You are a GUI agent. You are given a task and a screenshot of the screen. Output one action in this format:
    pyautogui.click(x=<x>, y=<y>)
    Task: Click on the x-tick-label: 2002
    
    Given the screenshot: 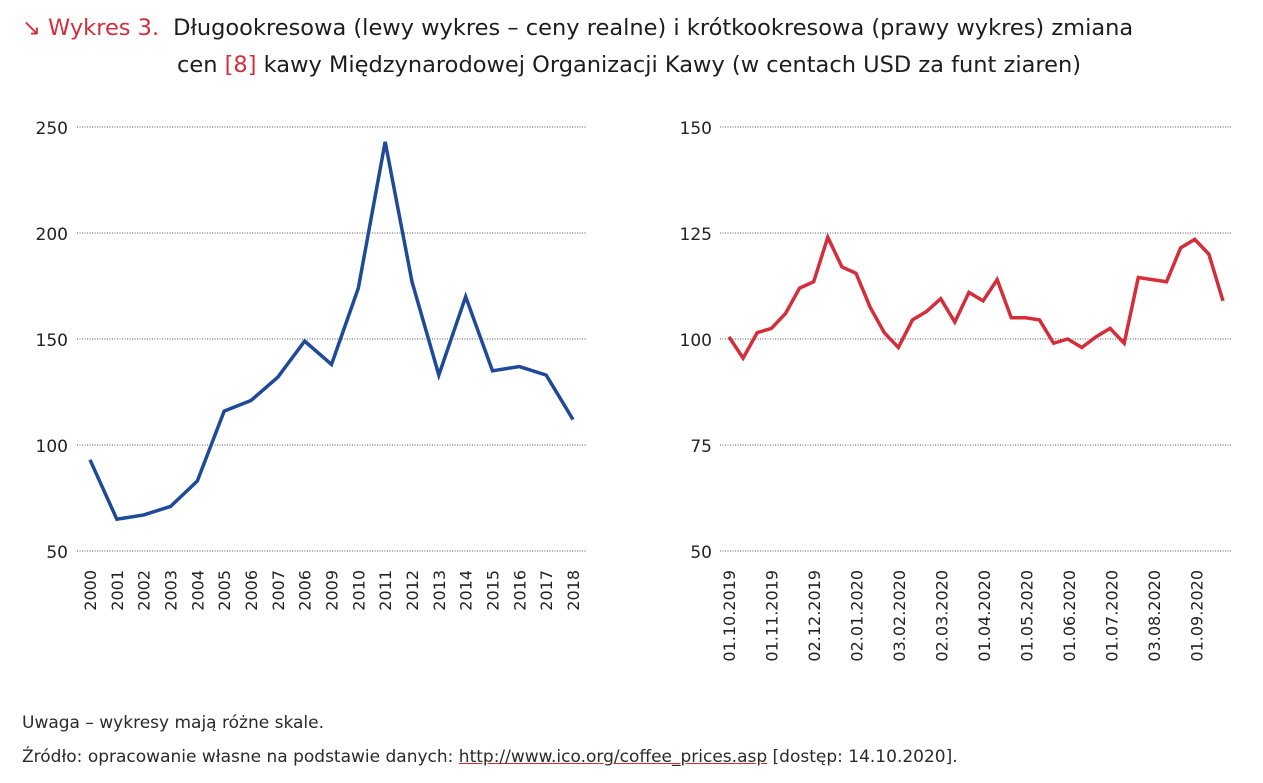 What is the action you would take?
    pyautogui.click(x=144, y=590)
    